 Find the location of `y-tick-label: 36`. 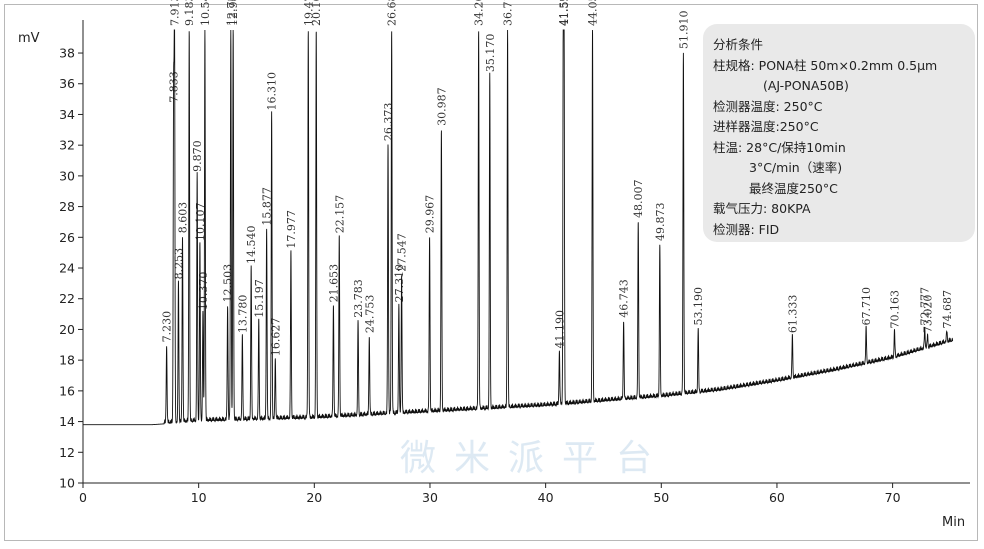

y-tick-label: 36 is located at coordinates (67, 83).